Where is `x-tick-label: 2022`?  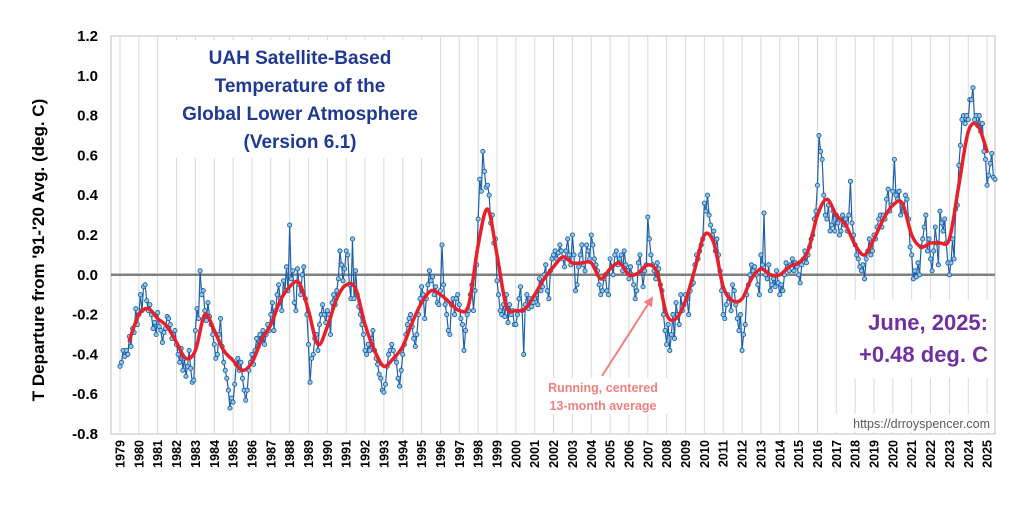
x-tick-label: 2022 is located at coordinates (931, 454).